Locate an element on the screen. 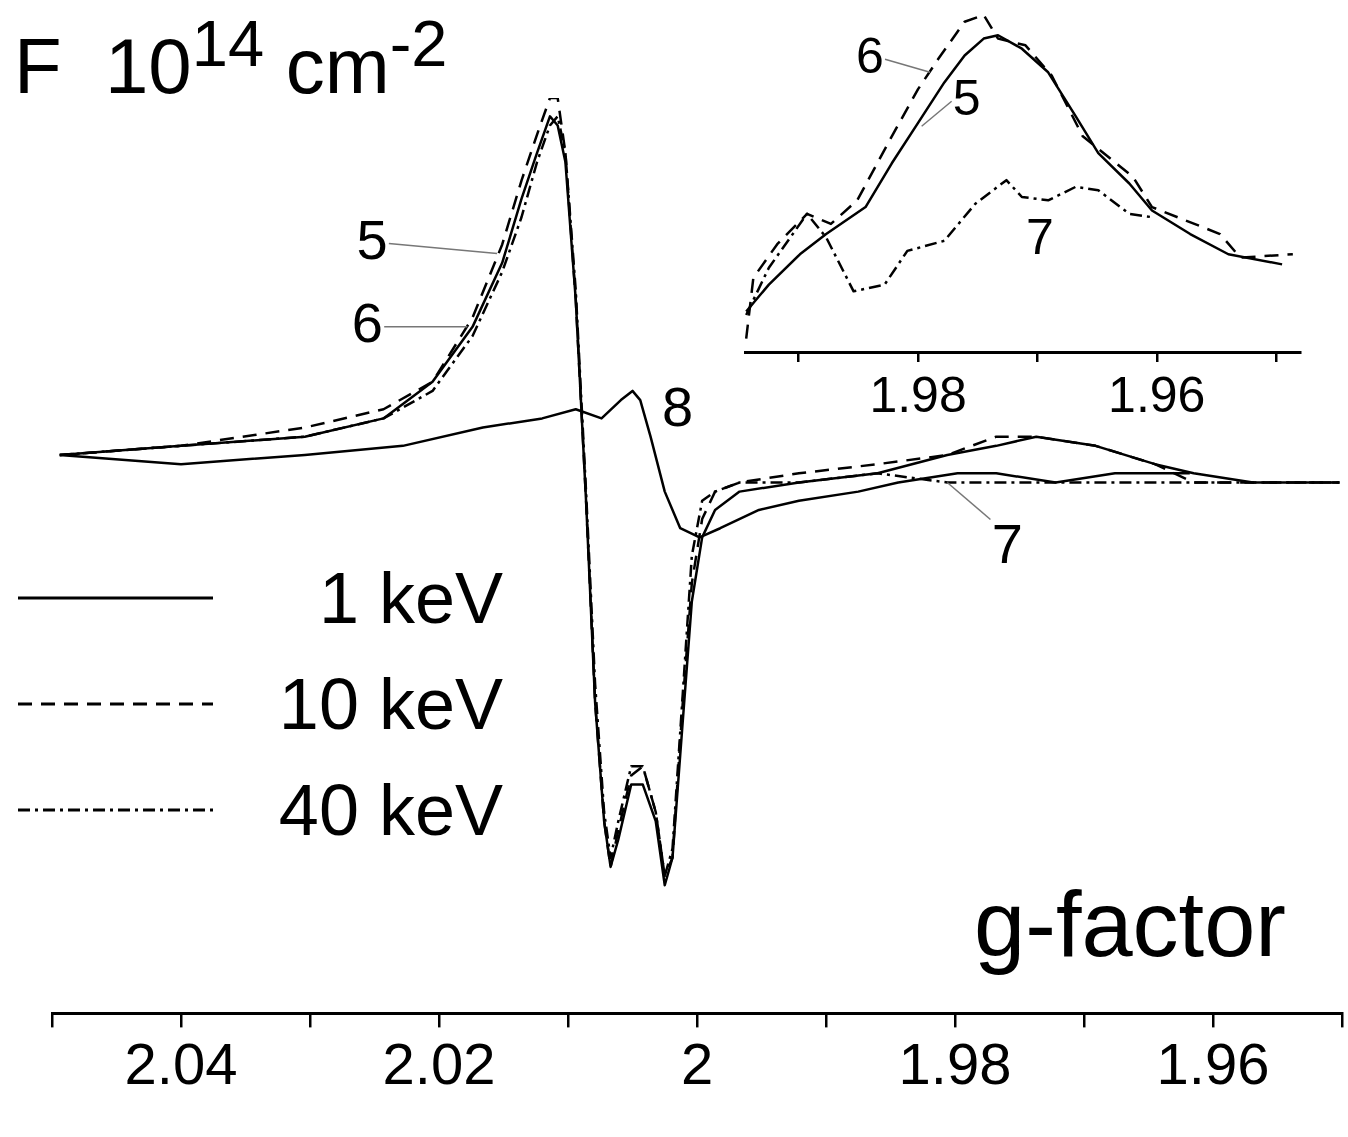  legend-label: 40 keV is located at coordinates (390, 810).